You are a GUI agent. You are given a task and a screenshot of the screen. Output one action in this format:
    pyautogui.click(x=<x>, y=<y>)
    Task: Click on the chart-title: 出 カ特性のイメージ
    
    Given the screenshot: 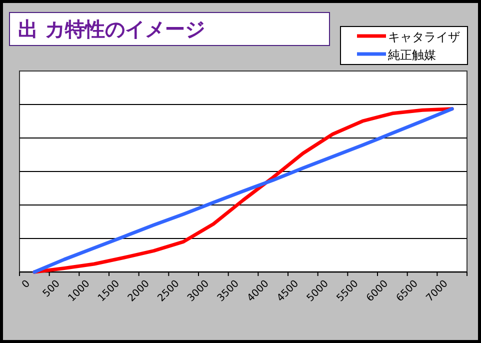 What is the action you would take?
    pyautogui.click(x=111, y=29)
    